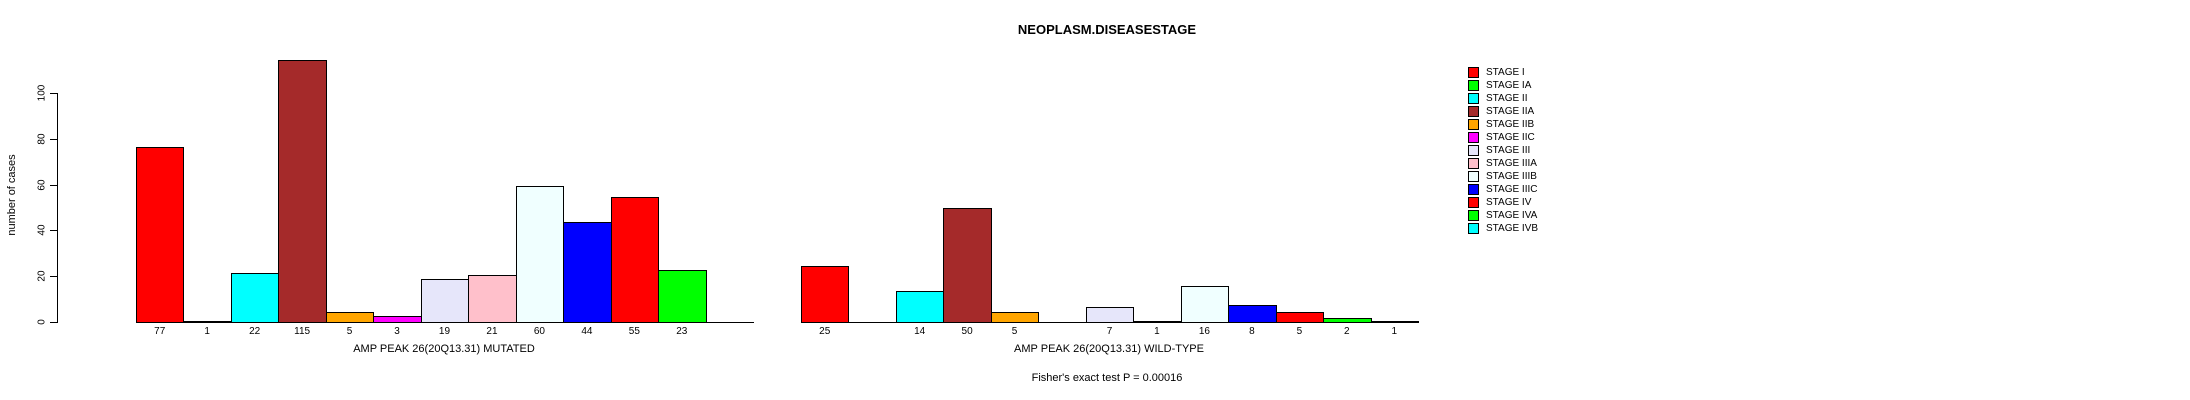 The width and height of the screenshot is (2190, 400). Describe the element at coordinates (397, 331) in the screenshot. I see `bar-value-label: 3` at that location.